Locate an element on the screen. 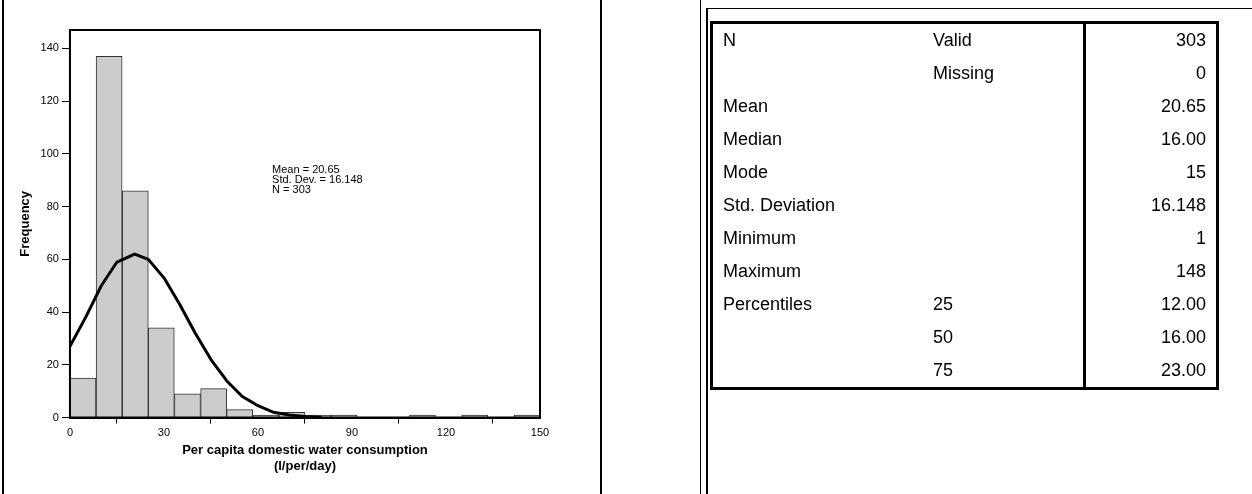  y-tick-label: 80 is located at coordinates (52, 205).